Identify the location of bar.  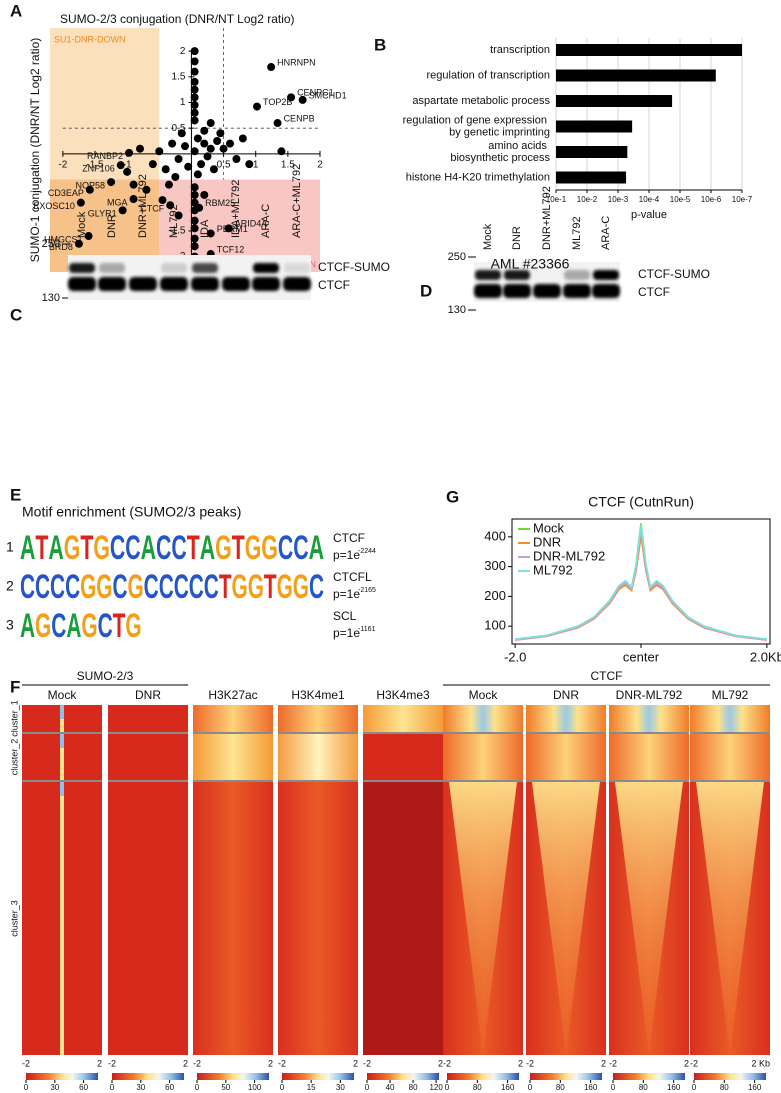
(592, 152).